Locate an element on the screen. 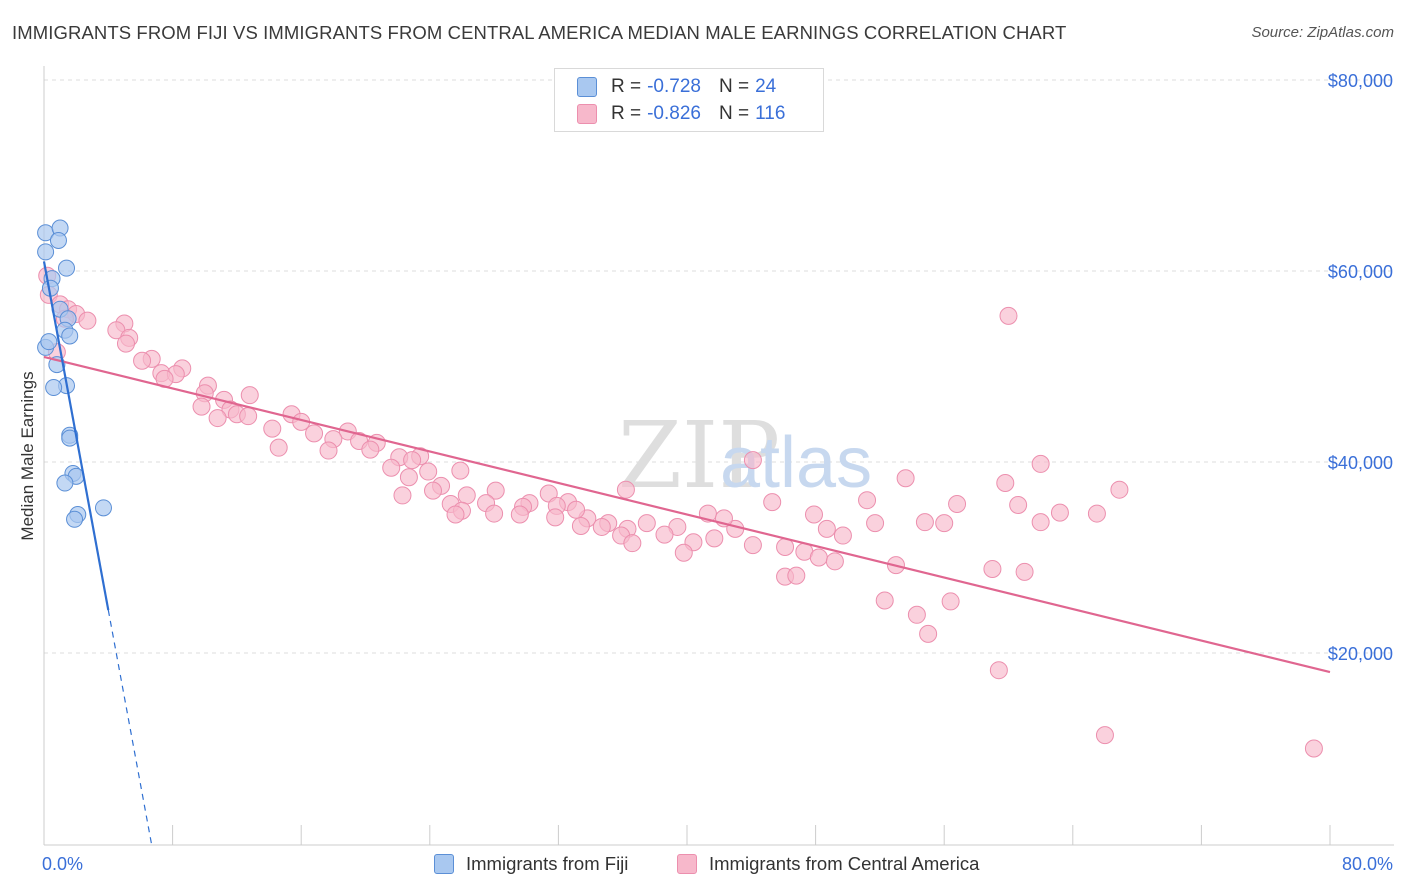  bottom-legend-central-america: Immigrants from Central America is located at coordinates (828, 864).